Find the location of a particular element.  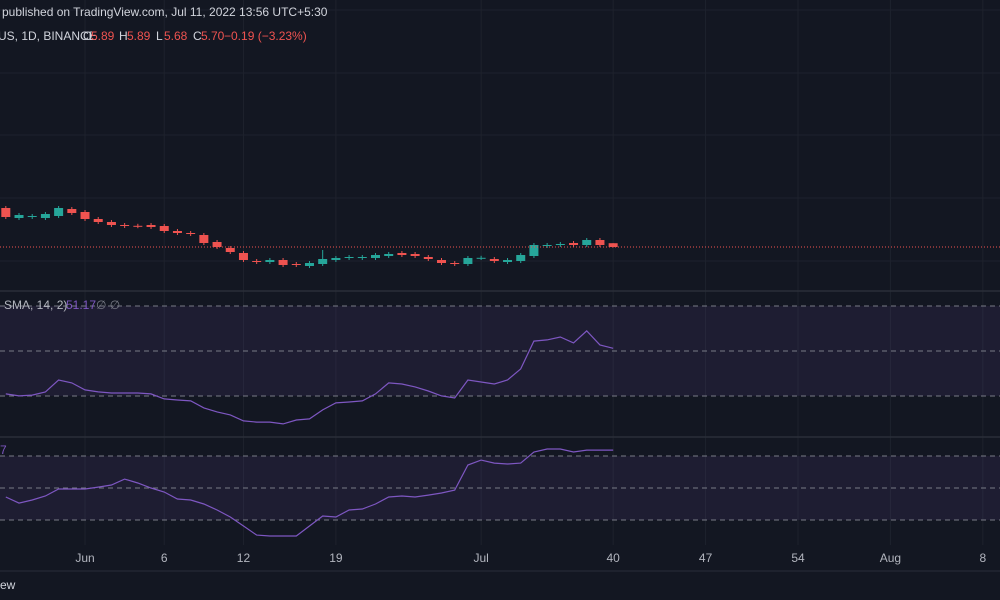

indicator-legend: 7 is located at coordinates (3, 450).